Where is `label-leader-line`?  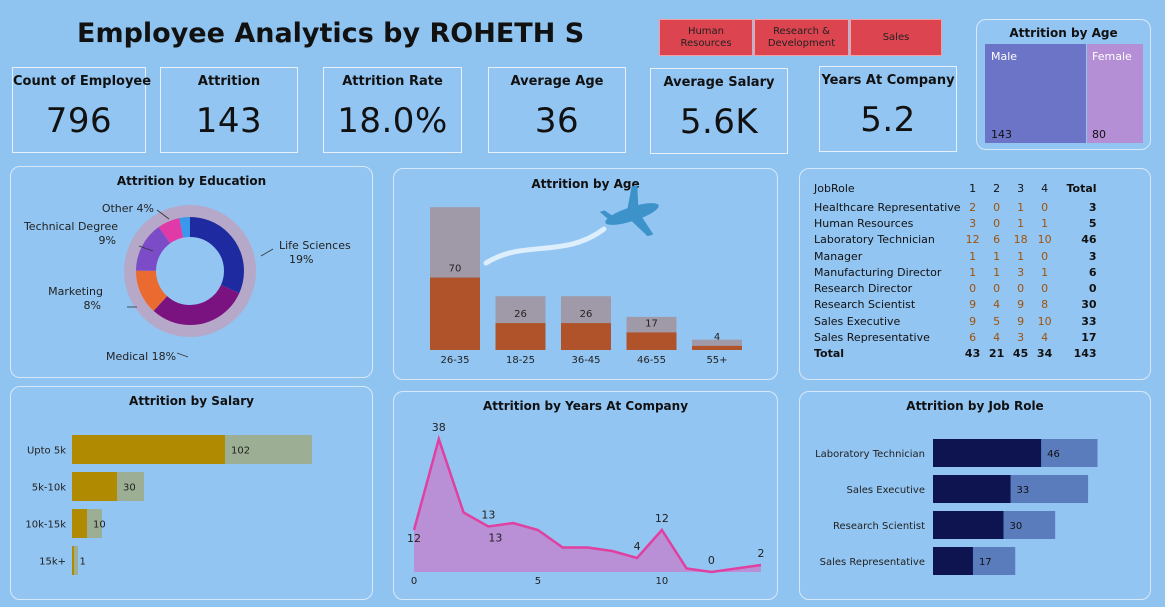 label-leader-line is located at coordinates (182, 355).